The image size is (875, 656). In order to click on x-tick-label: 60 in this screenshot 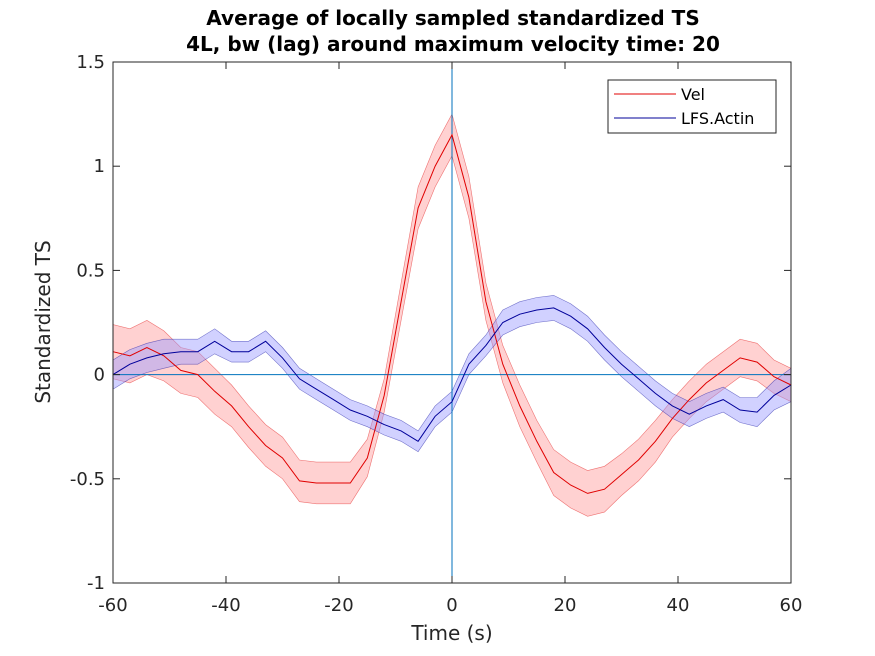, I will do `click(791, 605)`.